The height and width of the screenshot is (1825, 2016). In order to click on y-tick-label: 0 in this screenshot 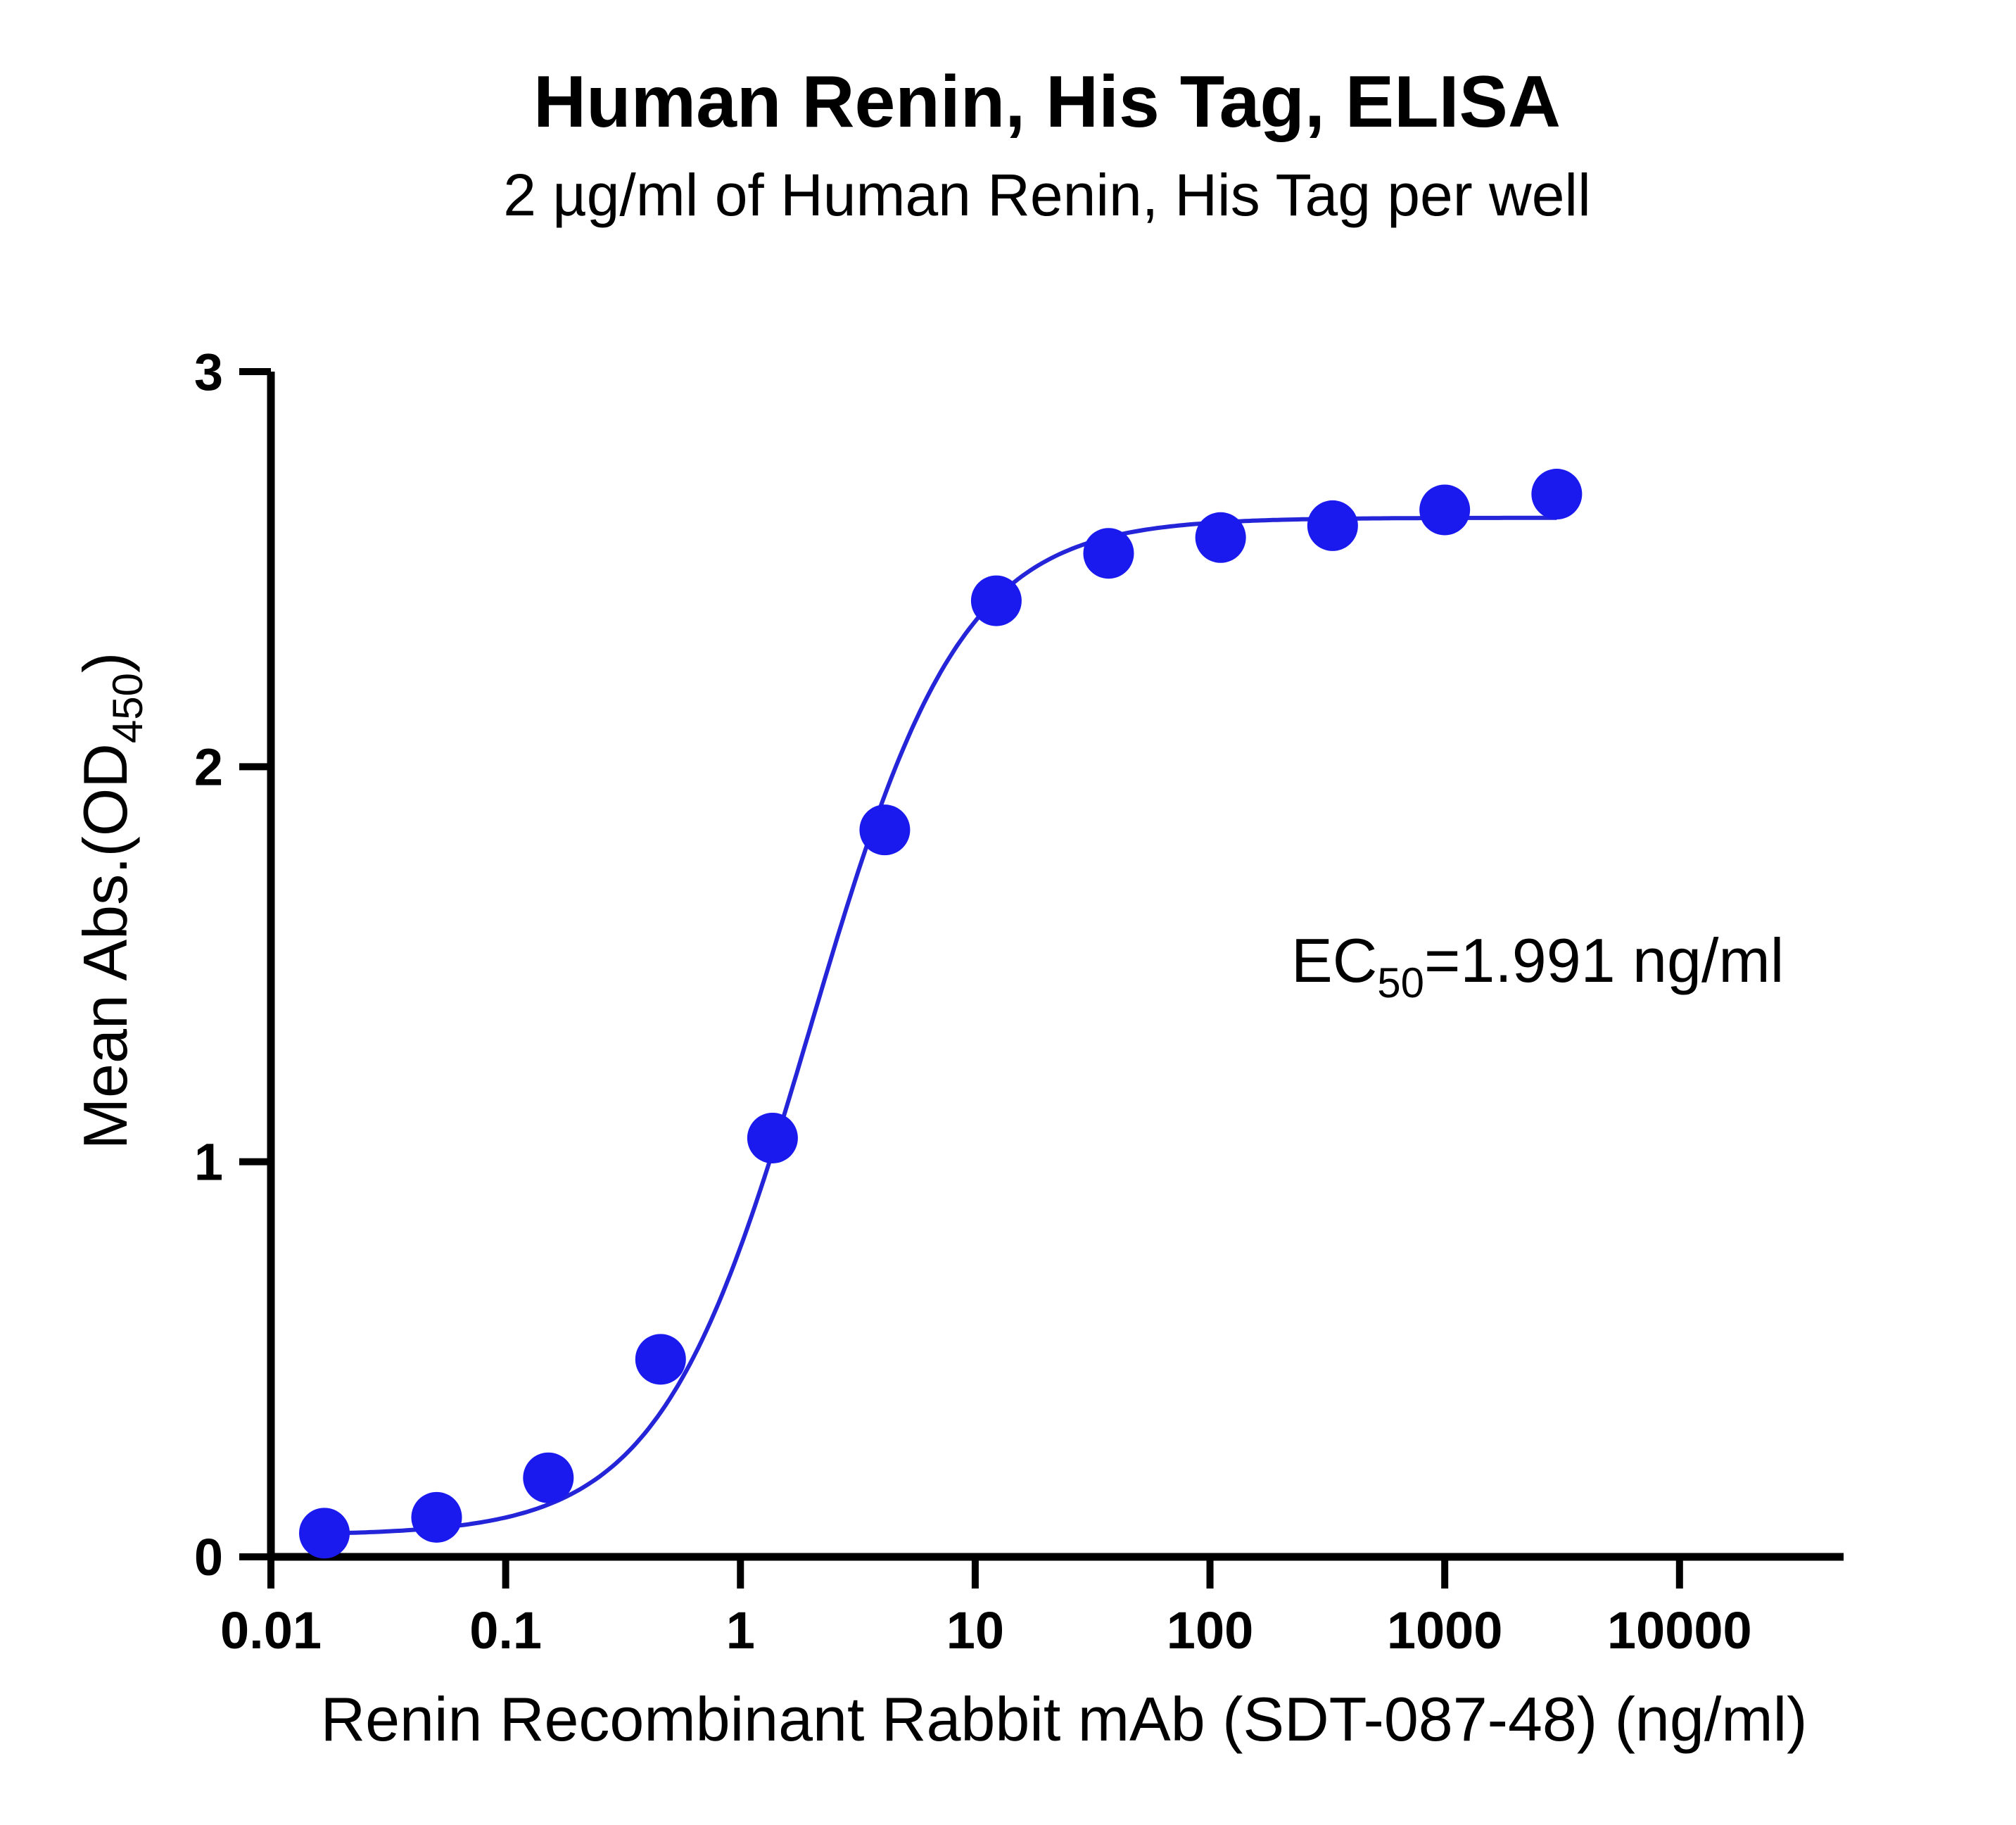, I will do `click(208, 1557)`.